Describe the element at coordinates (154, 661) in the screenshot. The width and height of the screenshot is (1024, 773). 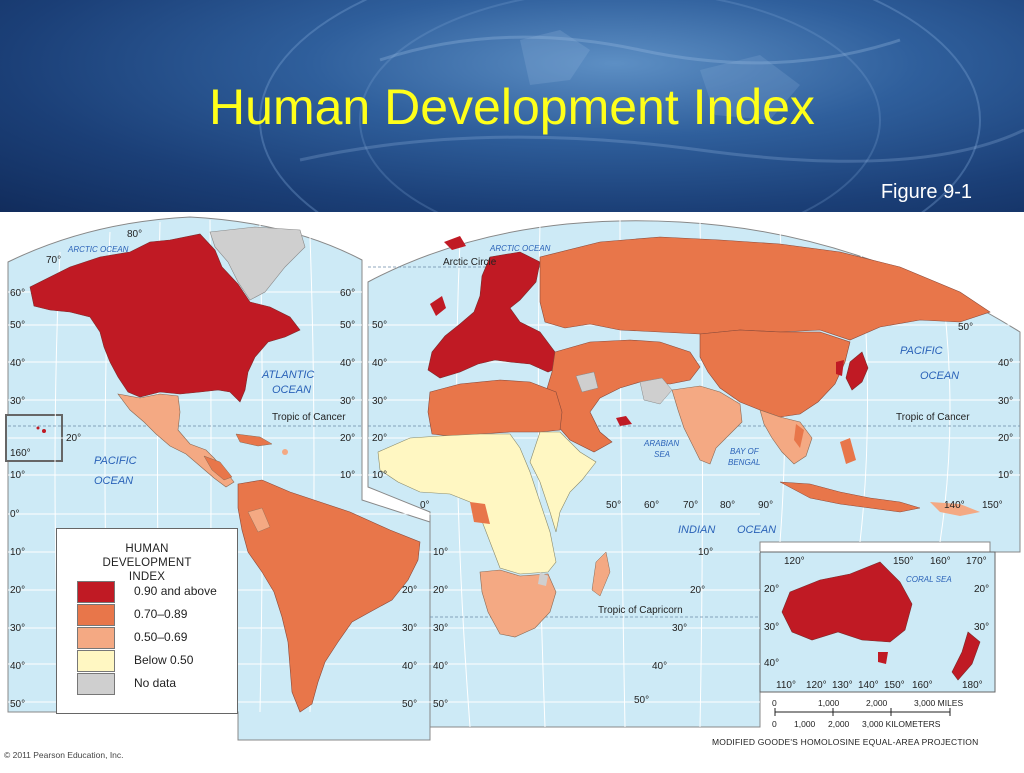
I see `legend-item-verylow: Below 0.50` at that location.